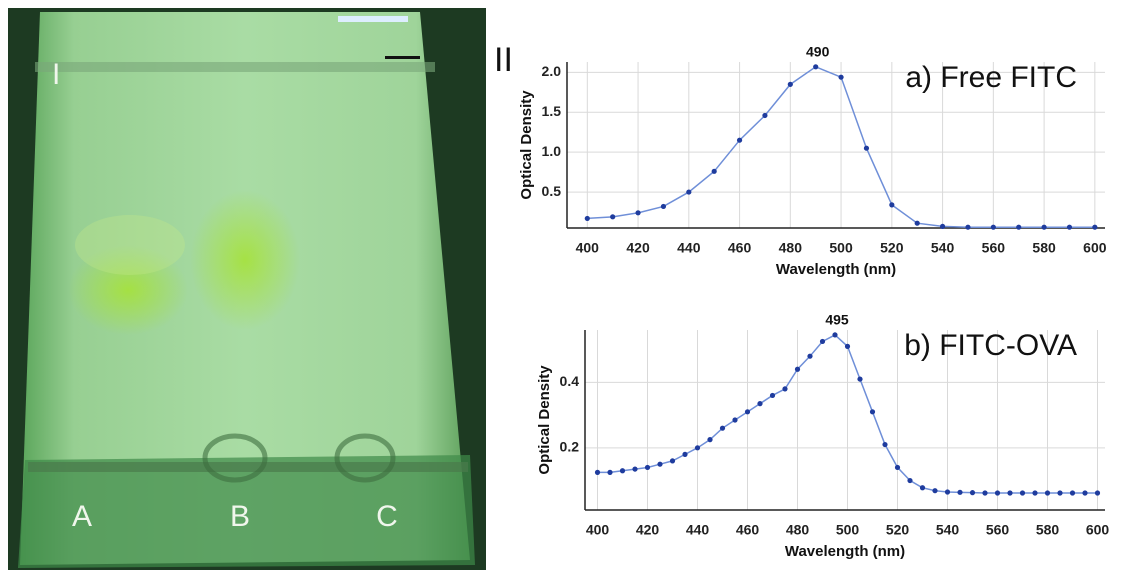 This screenshot has height=572, width=1122. I want to click on y-tick-label: 1.0, so click(552, 151).